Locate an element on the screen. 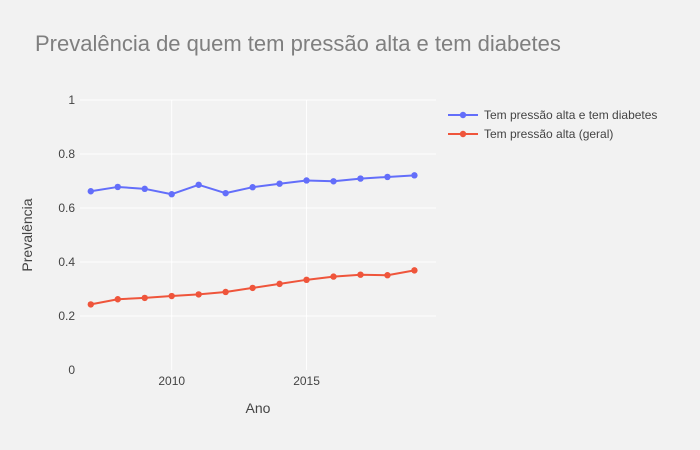  legend-label: Tem pressão alta e tem diabetes is located at coordinates (570, 115).